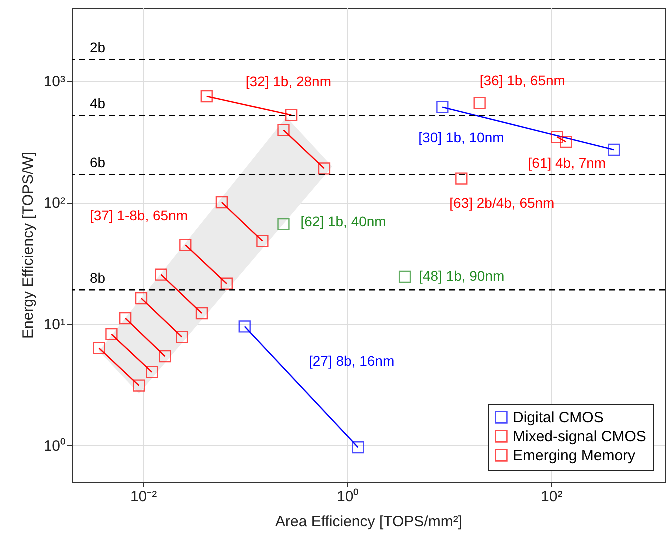 Image resolution: width=669 pixels, height=550 pixels. What do you see at coordinates (579, 437) in the screenshot?
I see `legend-label: Mixed-signal CMOS` at bounding box center [579, 437].